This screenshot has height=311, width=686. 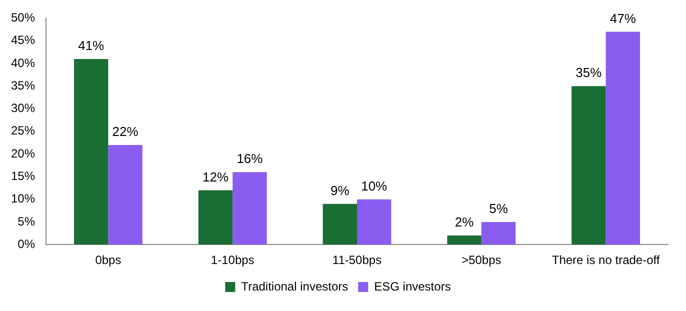 I want to click on y-tick-label: 35%, so click(x=23, y=85).